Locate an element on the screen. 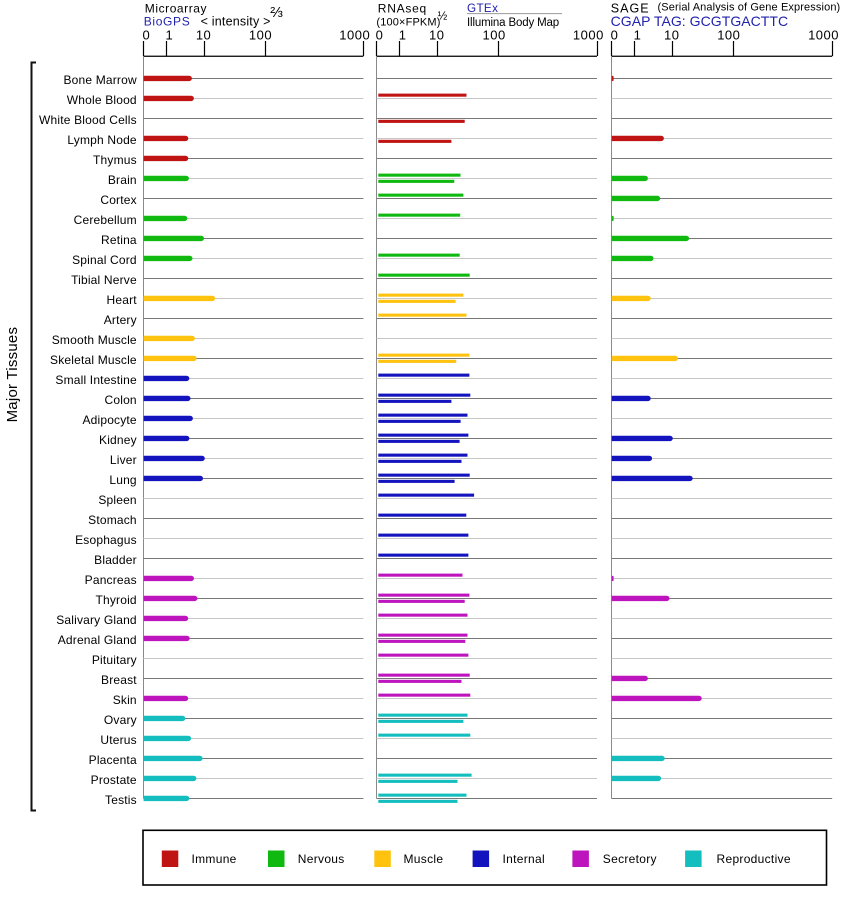 The width and height of the screenshot is (842, 905). svg-text: Immune is located at coordinates (214, 859).